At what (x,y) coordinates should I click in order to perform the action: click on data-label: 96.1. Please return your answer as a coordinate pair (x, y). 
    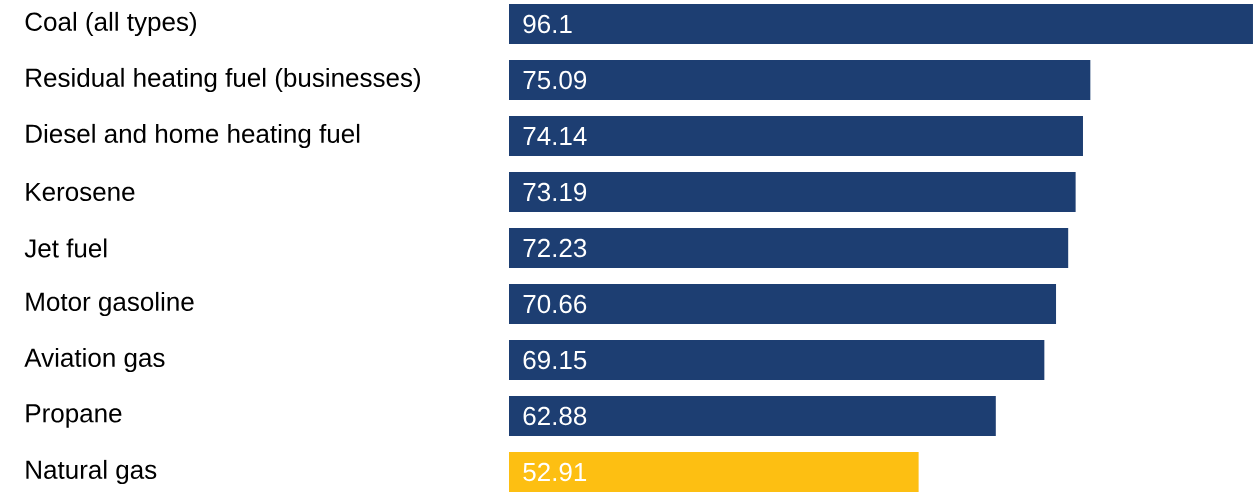
    Looking at the image, I should click on (547, 24).